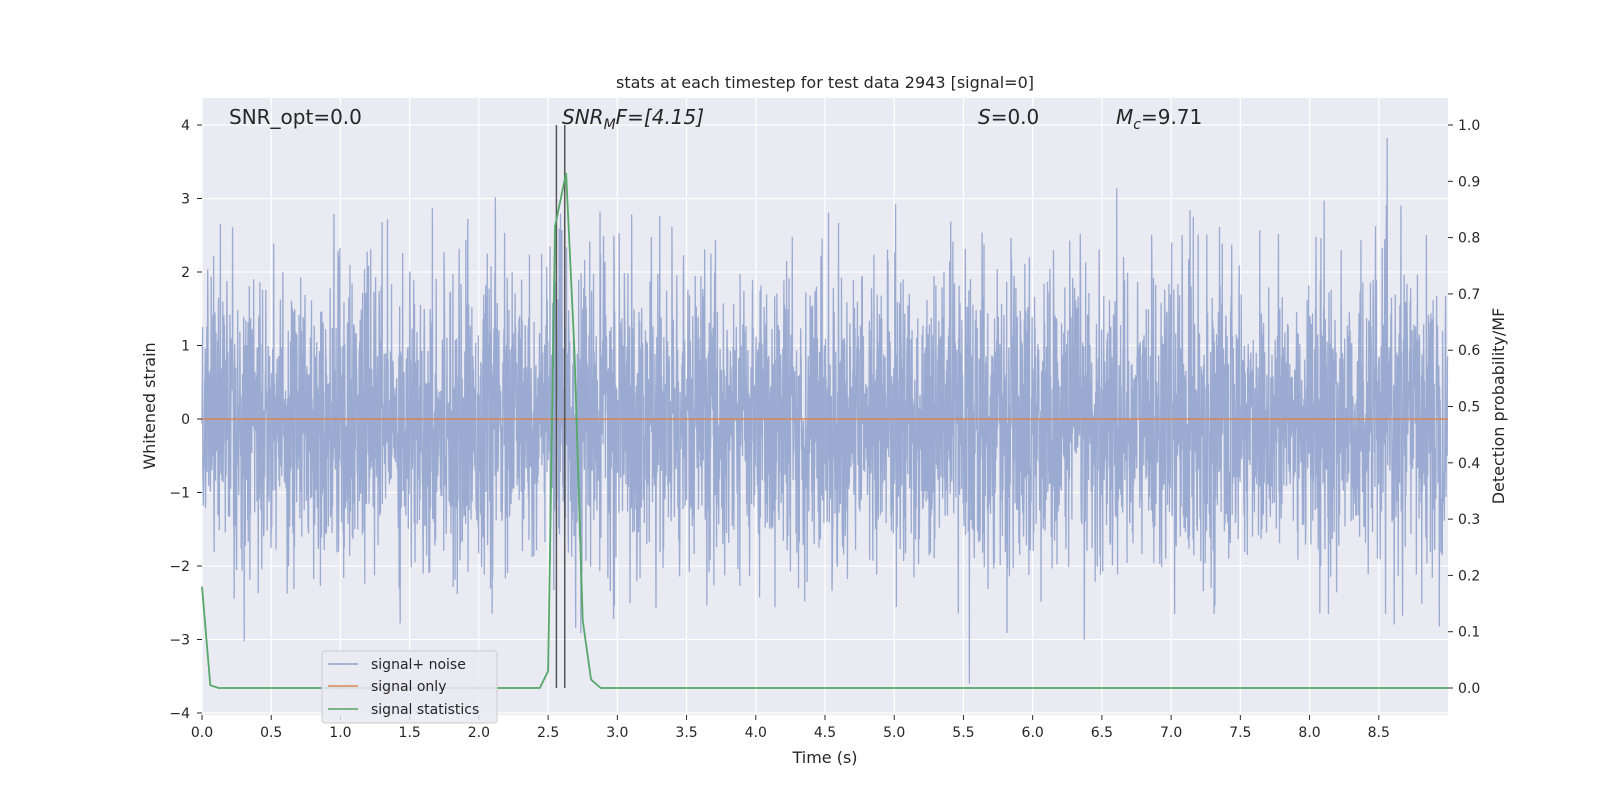 The height and width of the screenshot is (800, 1600). I want to click on annotation-mc: Mc=9.71, so click(1159, 119).